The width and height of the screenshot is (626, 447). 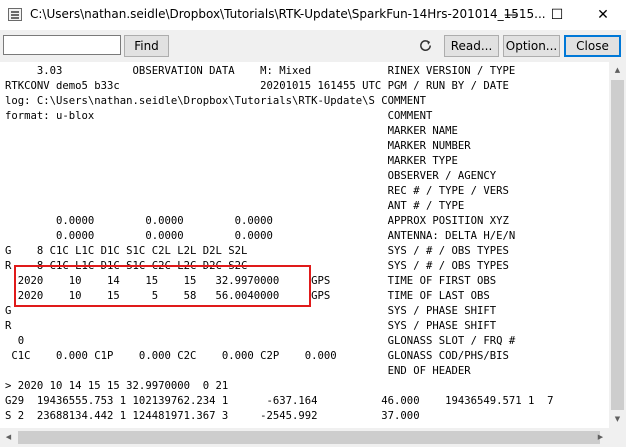 What do you see at coordinates (231, 131) in the screenshot?
I see `text-line: MARKER NAME` at bounding box center [231, 131].